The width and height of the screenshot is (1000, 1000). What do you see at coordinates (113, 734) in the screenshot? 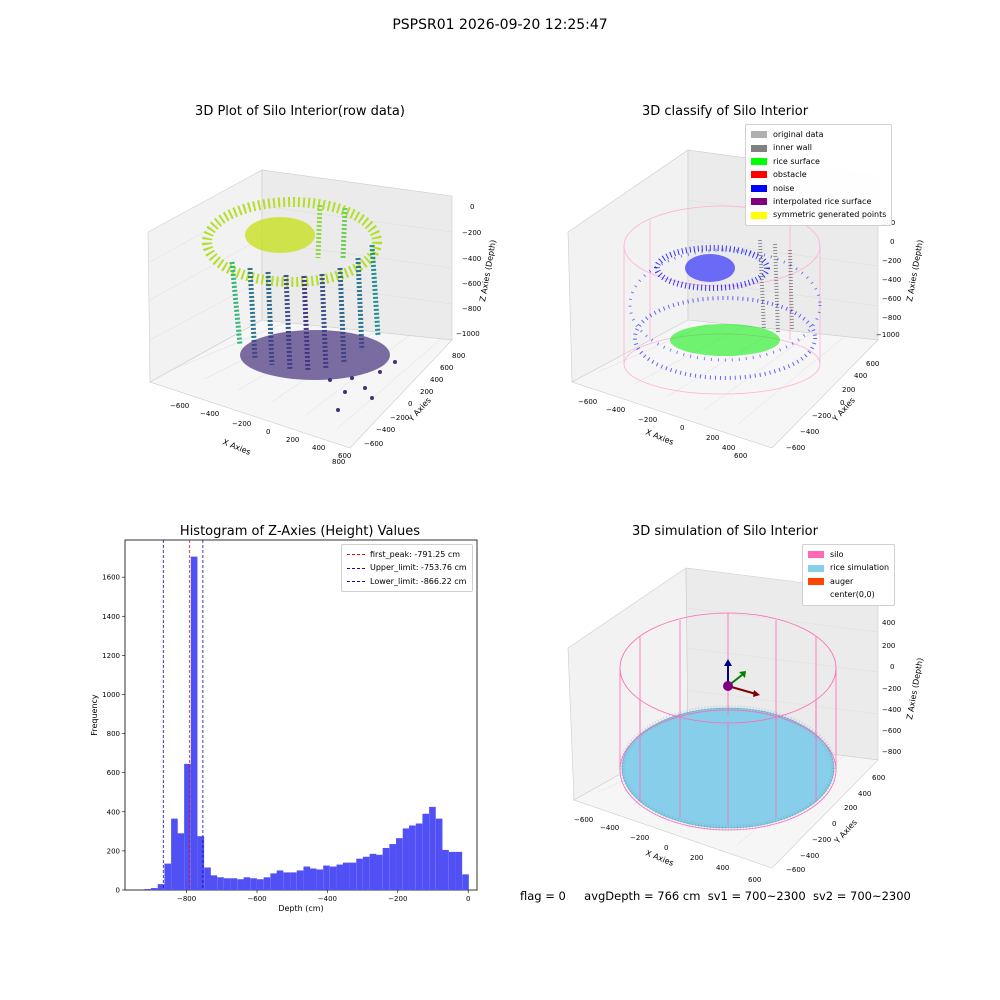
I see `histogram-y-ticks: 0 200 400 600 800 1000 1200 1400 1600` at bounding box center [113, 734].